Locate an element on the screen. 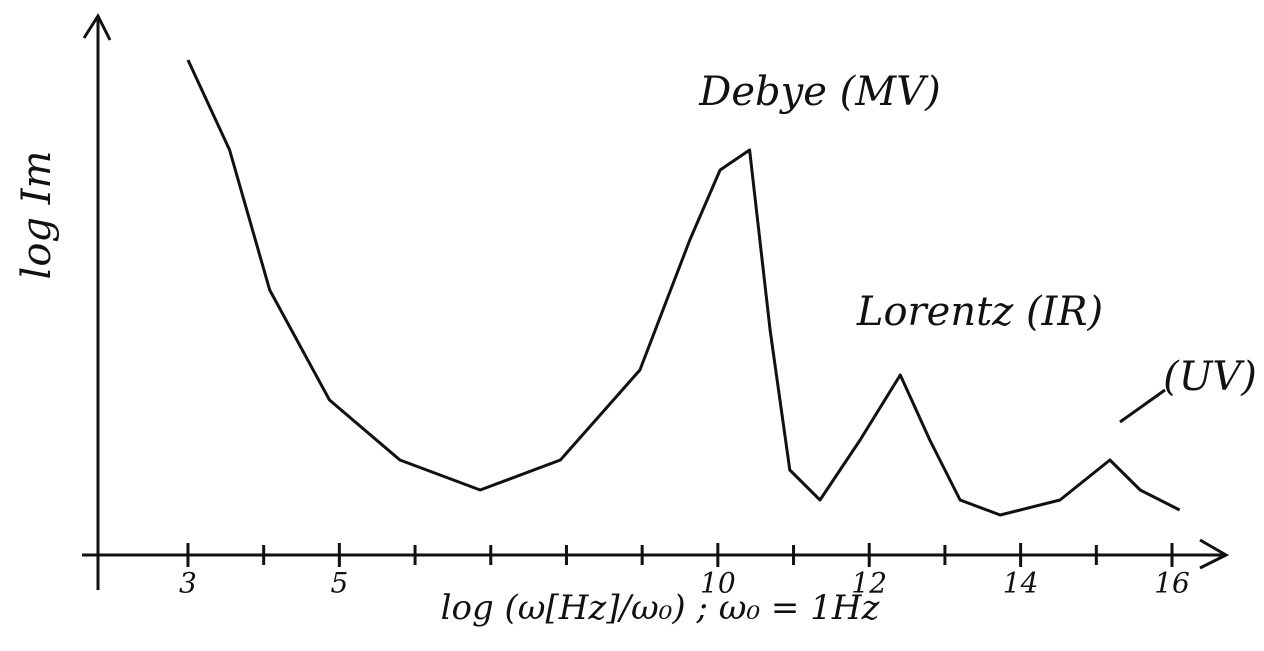 This screenshot has width=1264, height=651. x-tick-label: 10 is located at coordinates (718, 583).